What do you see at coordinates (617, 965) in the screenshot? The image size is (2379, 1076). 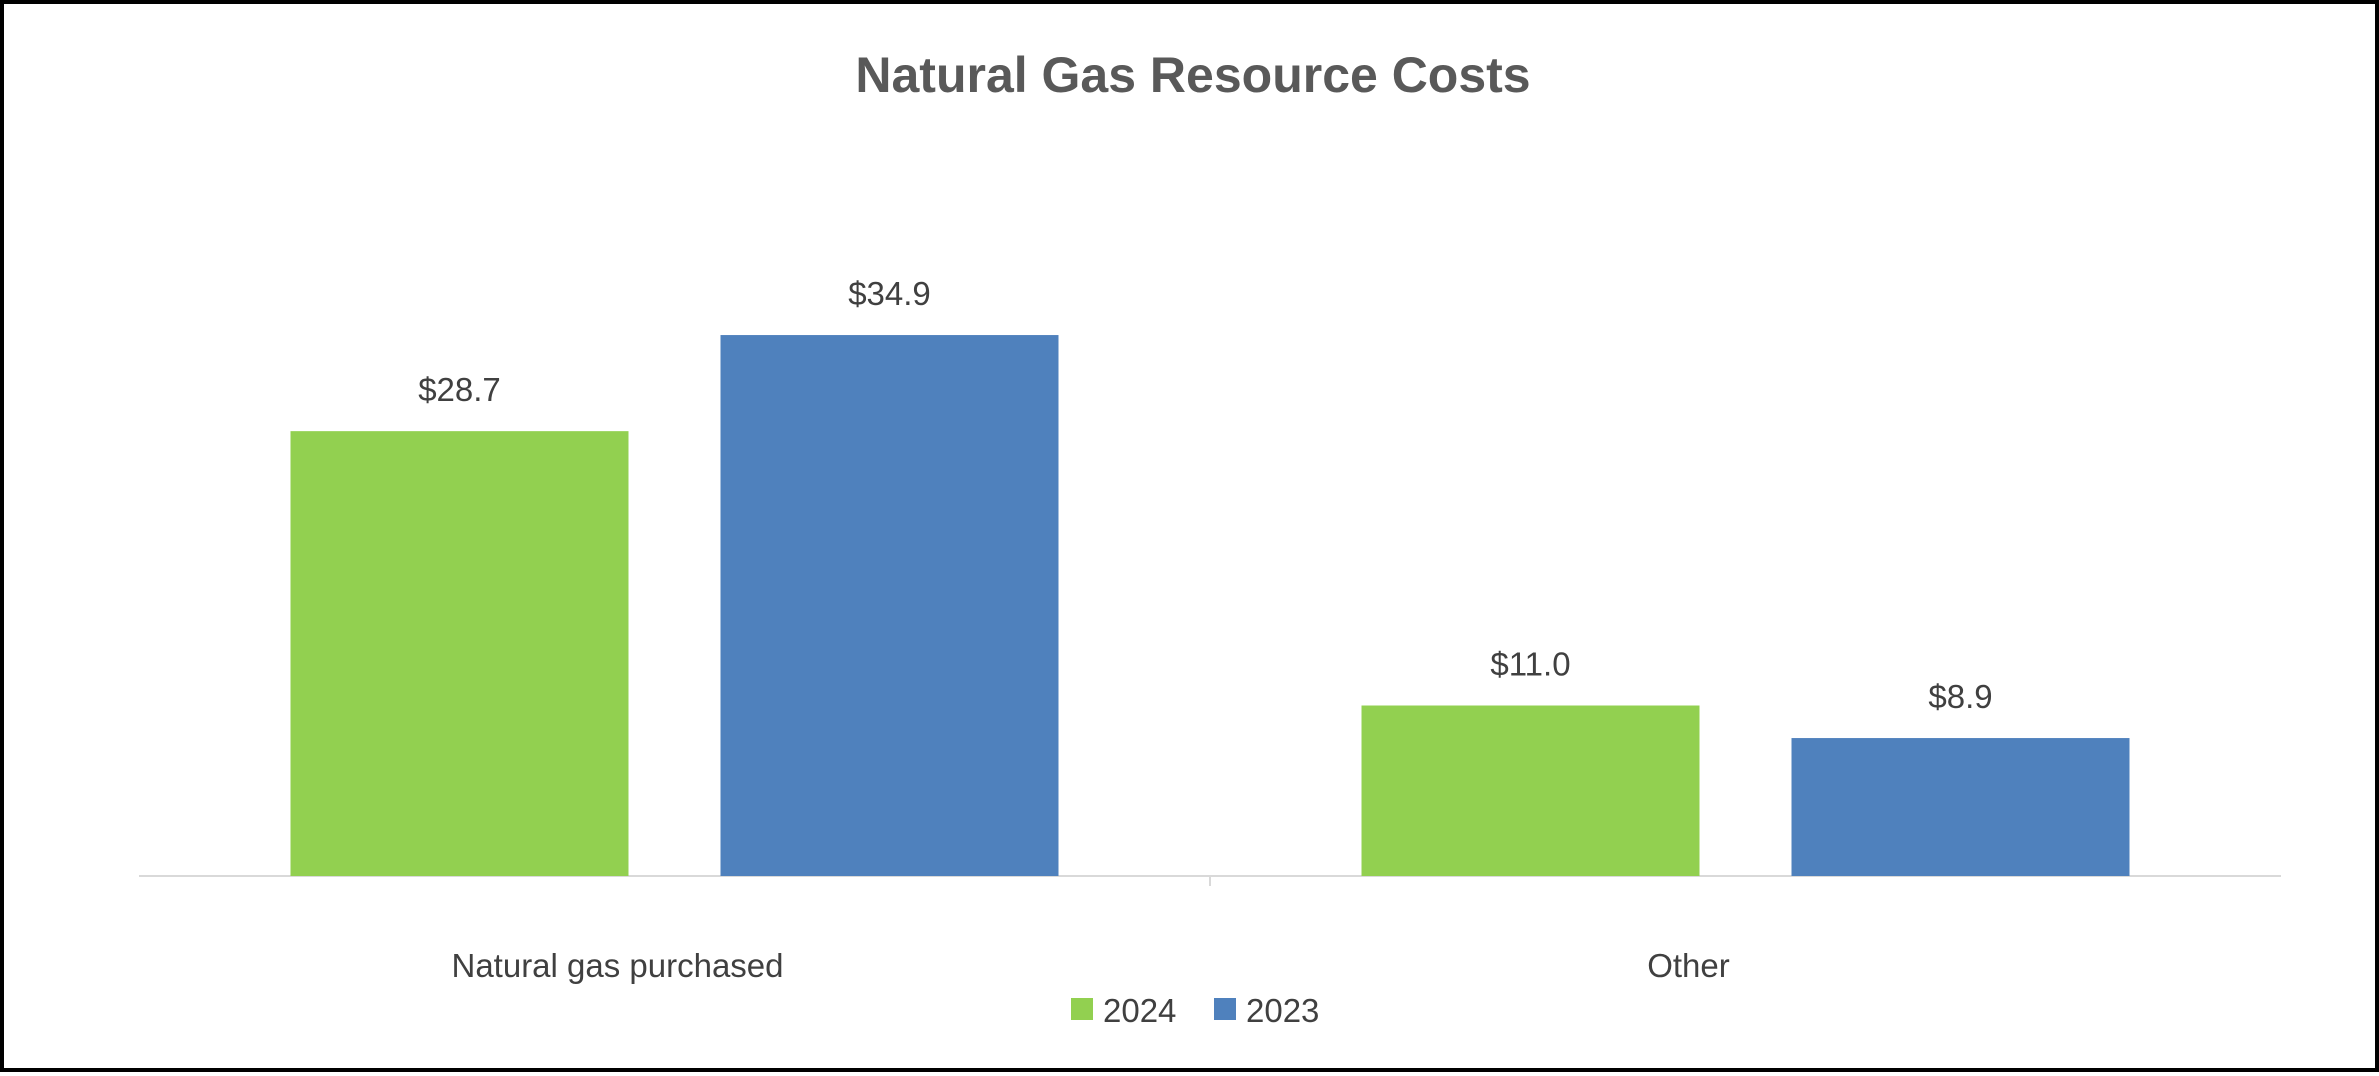 I see `category-label-0: Natural gas purchased` at bounding box center [617, 965].